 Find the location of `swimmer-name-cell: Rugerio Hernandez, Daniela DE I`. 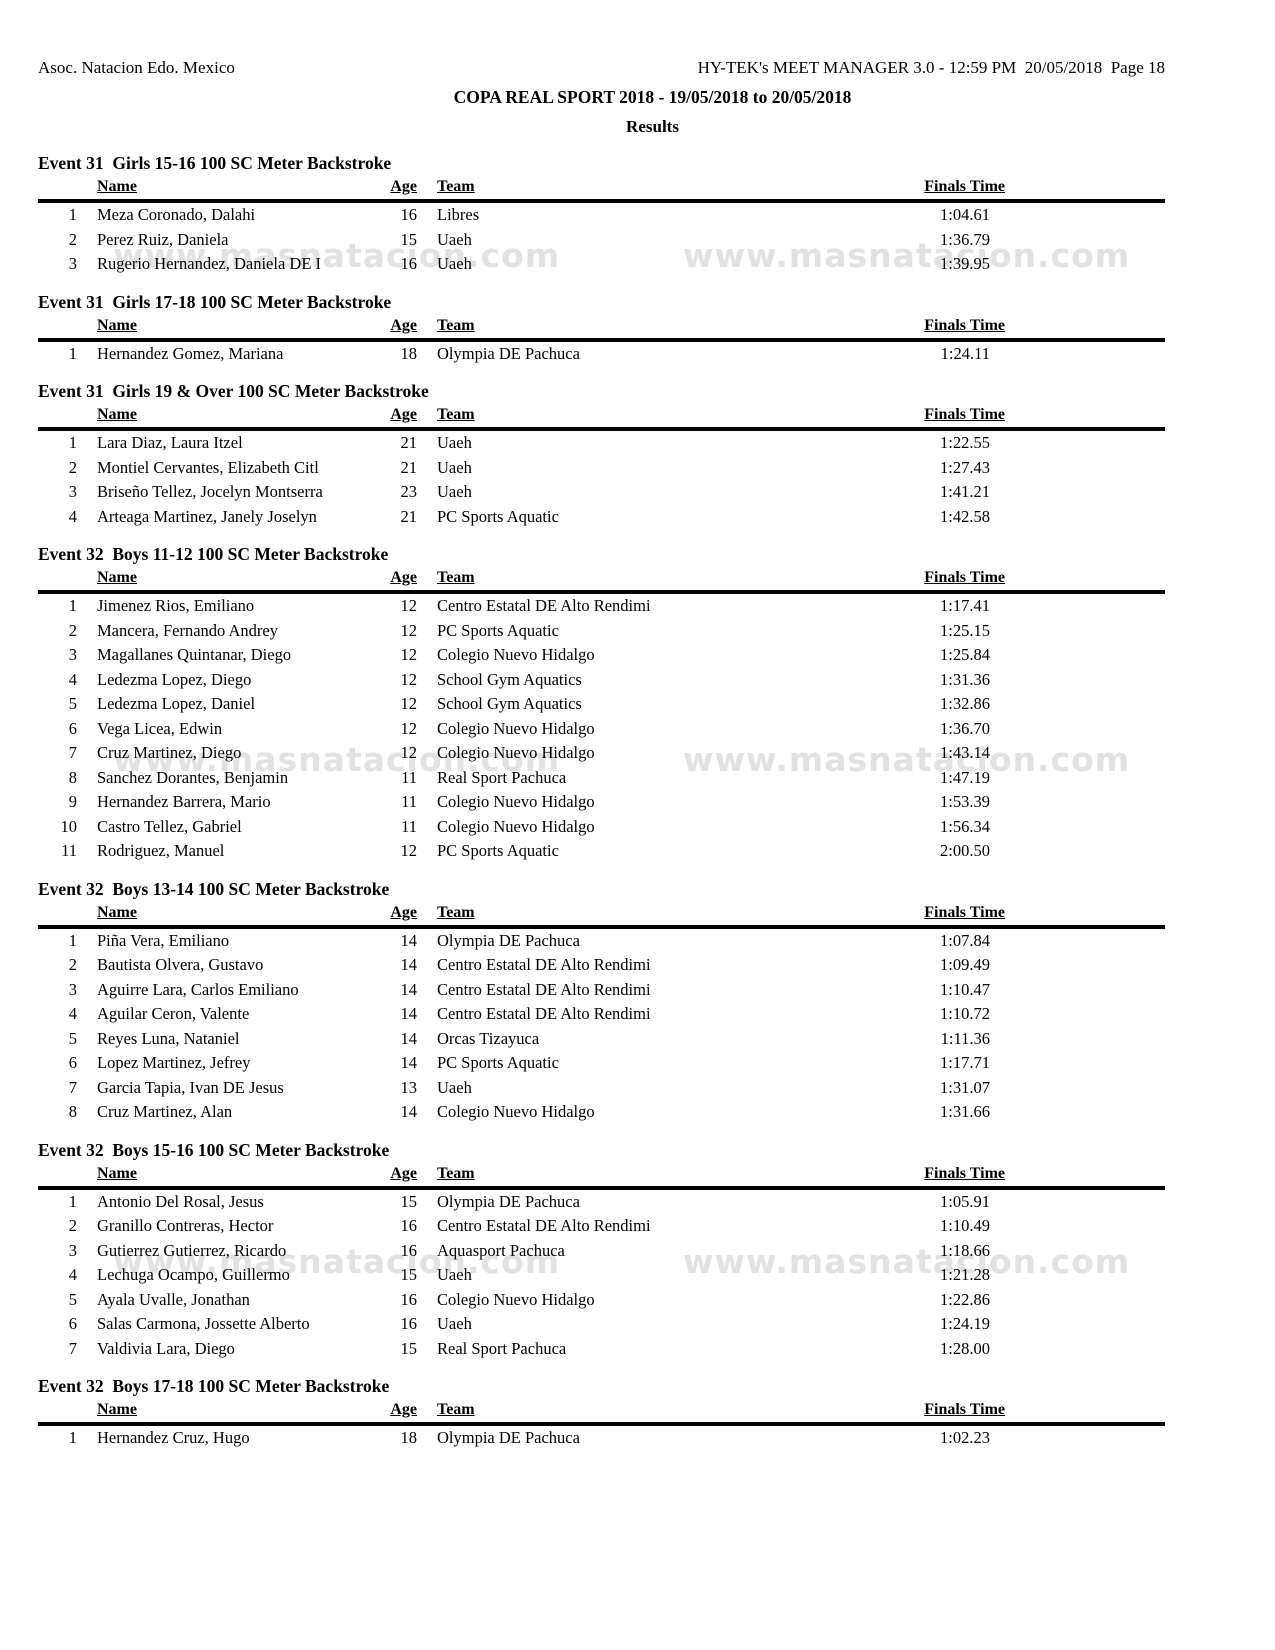

swimmer-name-cell: Rugerio Hernandez, Daniela DE I is located at coordinates (209, 263).